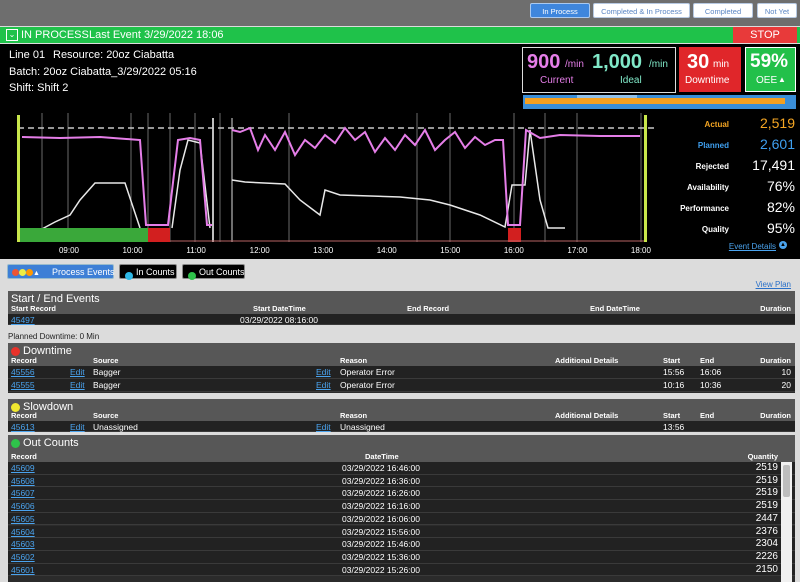  I want to click on resource: Resource: 20oz Ciabatta, so click(114, 55).